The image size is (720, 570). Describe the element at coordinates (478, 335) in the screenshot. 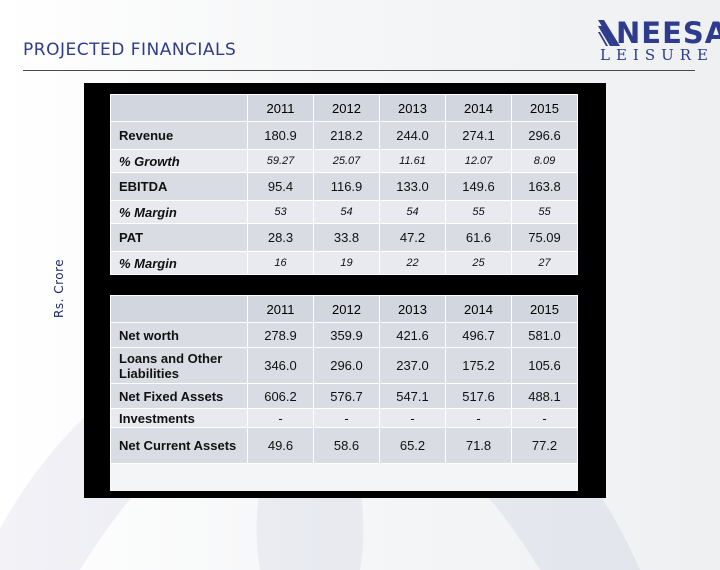

I see `cell-value: 496.7` at that location.